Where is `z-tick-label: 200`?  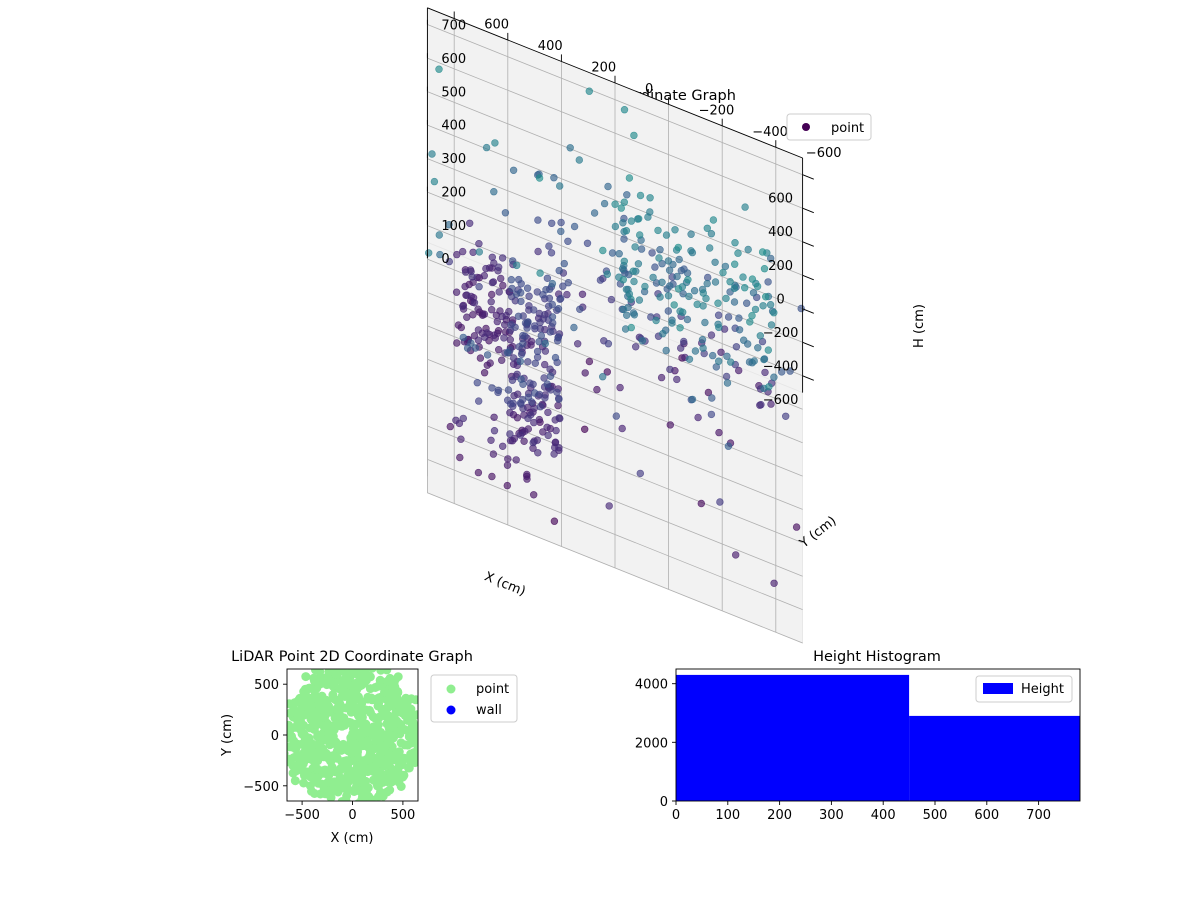
z-tick-label: 200 is located at coordinates (453, 192).